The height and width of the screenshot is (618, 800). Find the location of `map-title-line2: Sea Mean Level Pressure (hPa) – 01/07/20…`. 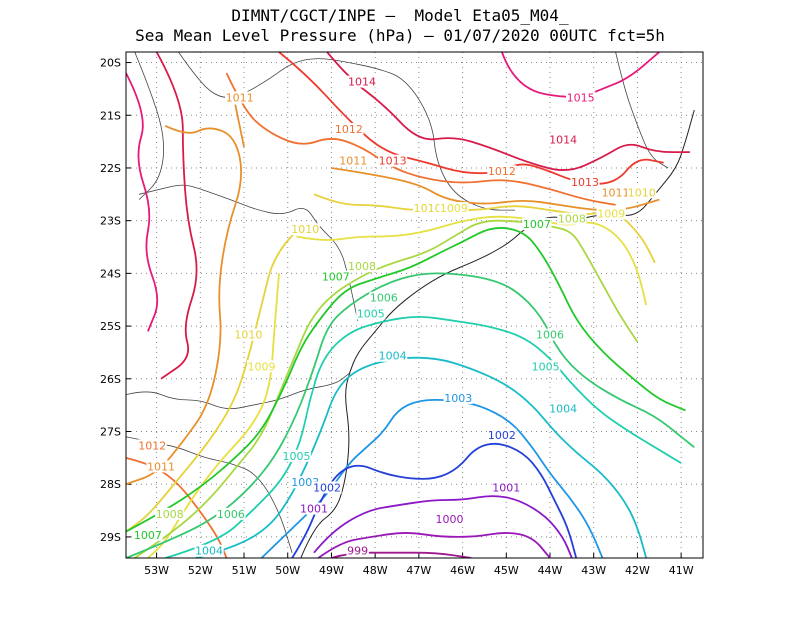

map-title-line2: Sea Mean Level Pressure (hPa) – 01/07/20… is located at coordinates (400, 35).